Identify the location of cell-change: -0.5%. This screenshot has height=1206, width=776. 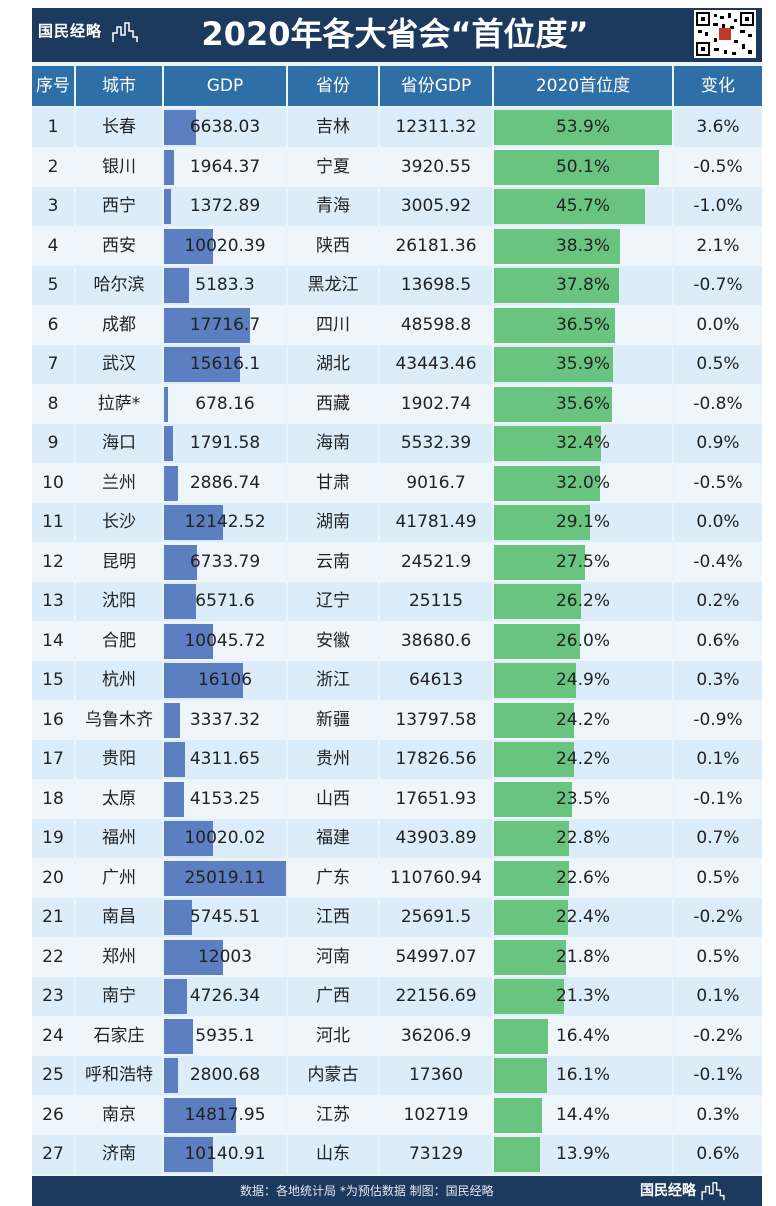
(718, 166).